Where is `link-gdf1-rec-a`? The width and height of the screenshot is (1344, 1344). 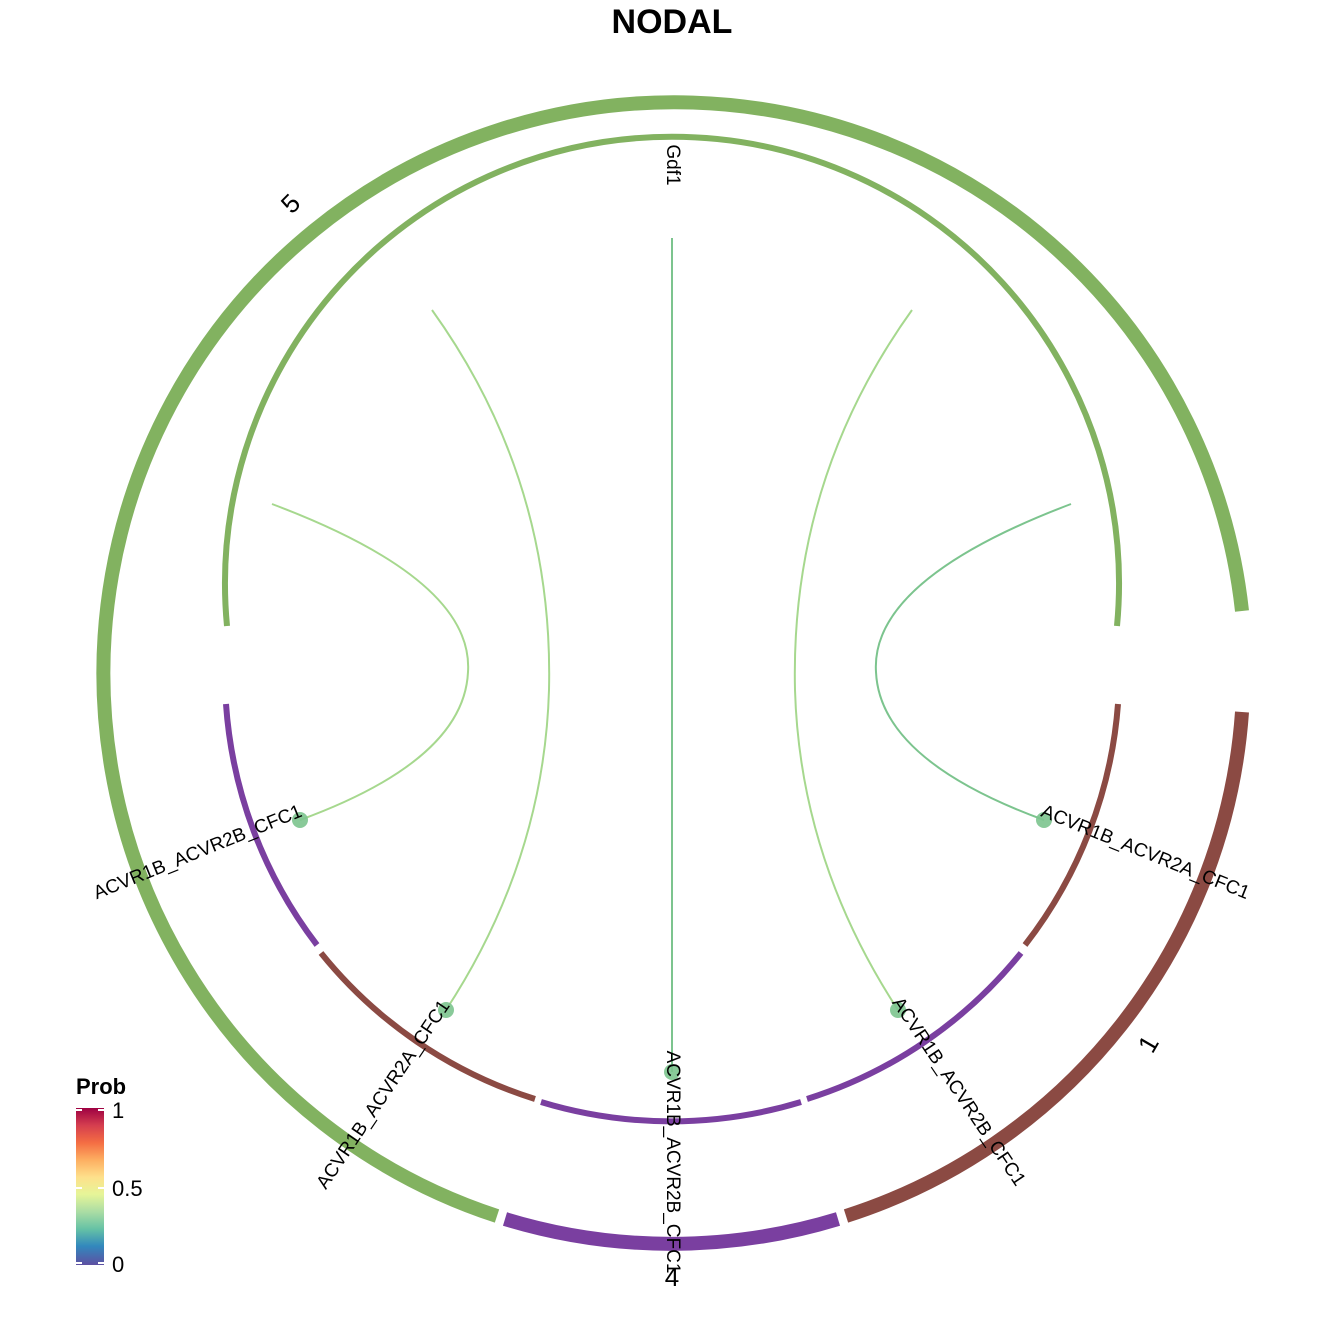
link-gdf1-rec-a is located at coordinates (973, 662).